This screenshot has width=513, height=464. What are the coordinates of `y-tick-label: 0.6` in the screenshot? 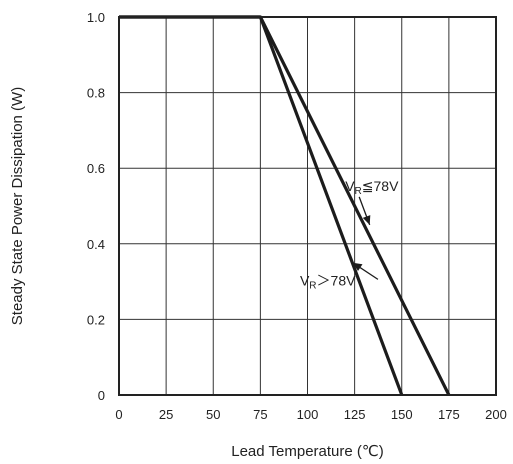 It's located at (96, 168).